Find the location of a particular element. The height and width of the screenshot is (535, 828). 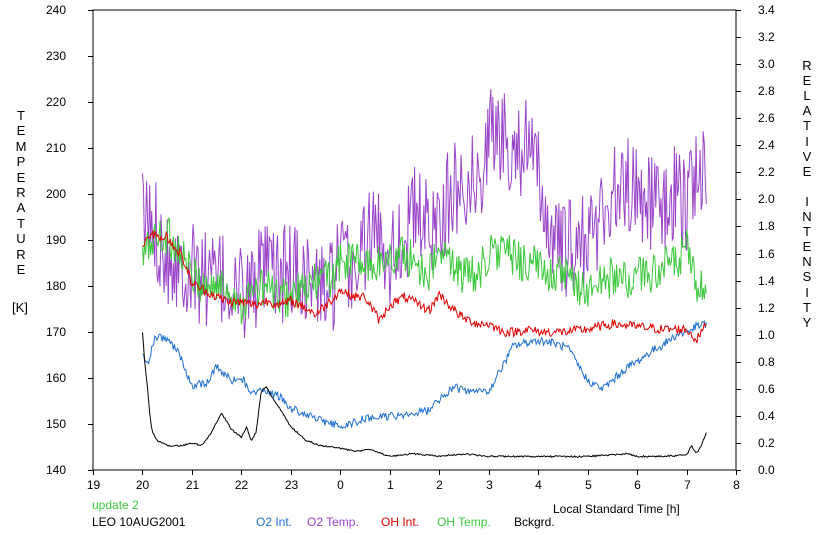

y-left-title-char: M is located at coordinates (21, 146).